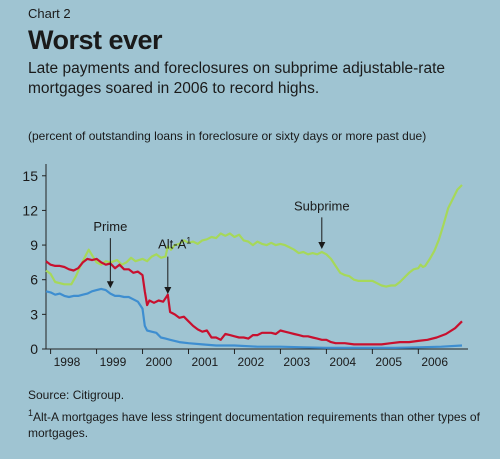  I want to click on annotation-prime-label: Prime, so click(110, 226).